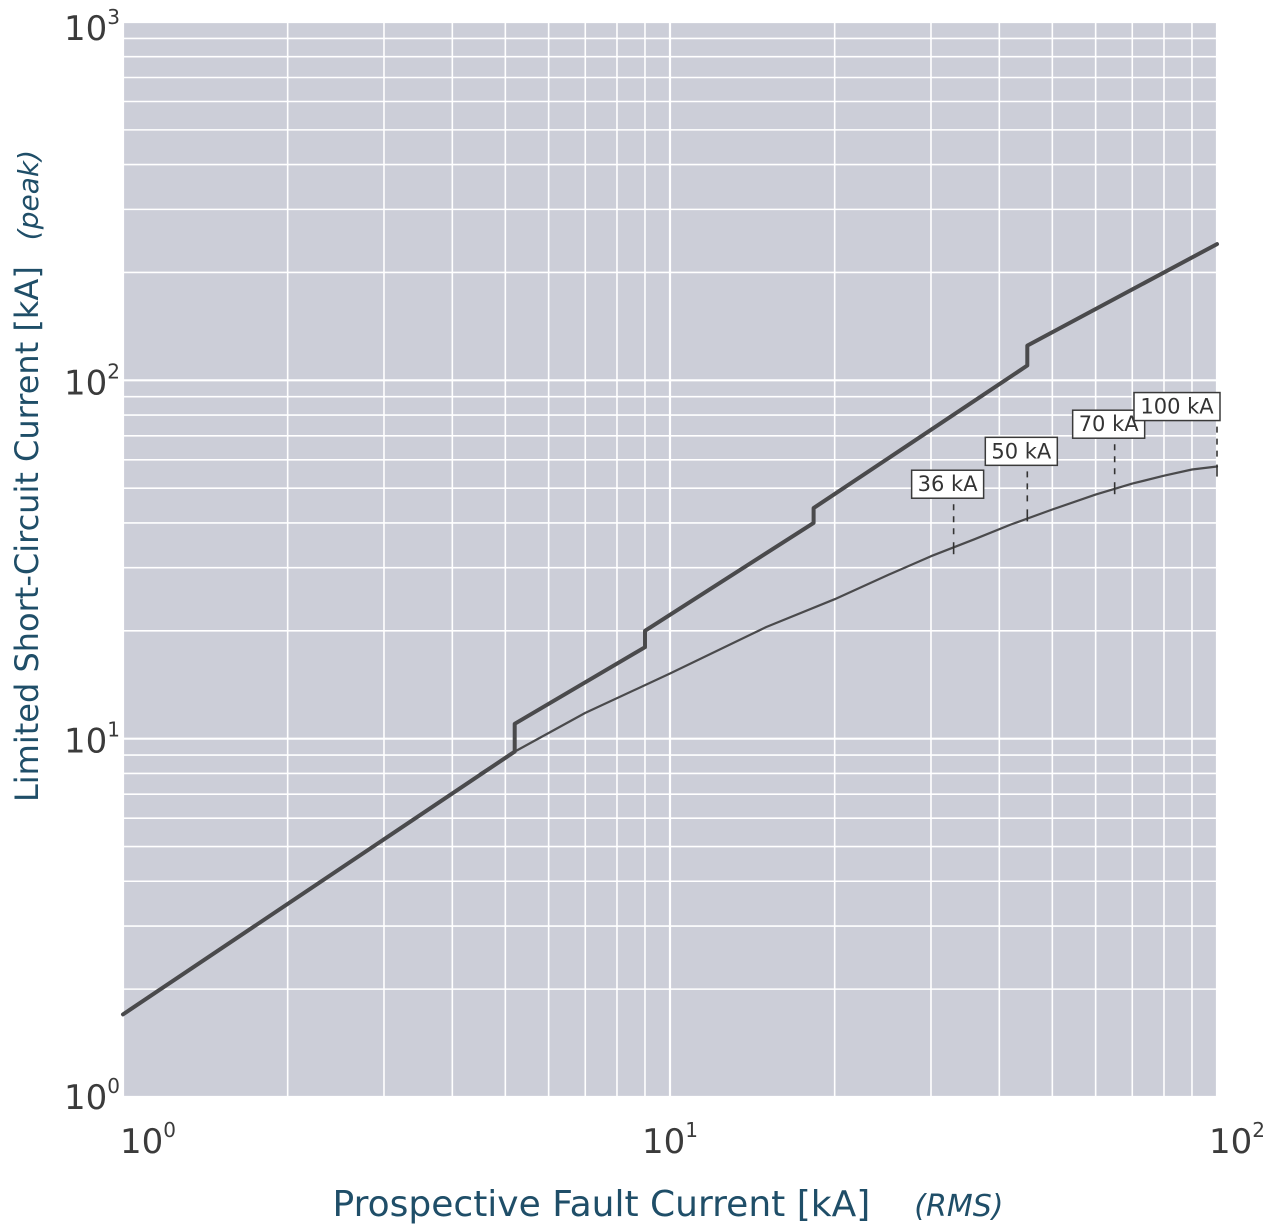 The height and width of the screenshot is (1229, 1277). What do you see at coordinates (1177, 434) in the screenshot?
I see `annotation: 100 kA` at bounding box center [1177, 434].